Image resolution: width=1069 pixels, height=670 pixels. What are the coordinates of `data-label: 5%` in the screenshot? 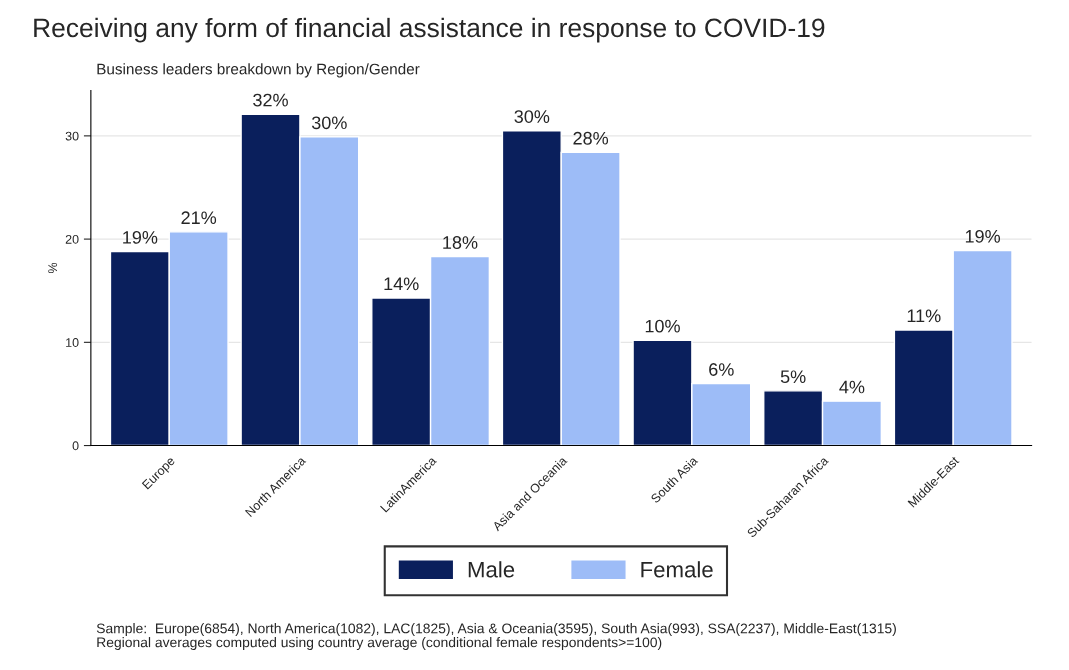 It's located at (793, 377).